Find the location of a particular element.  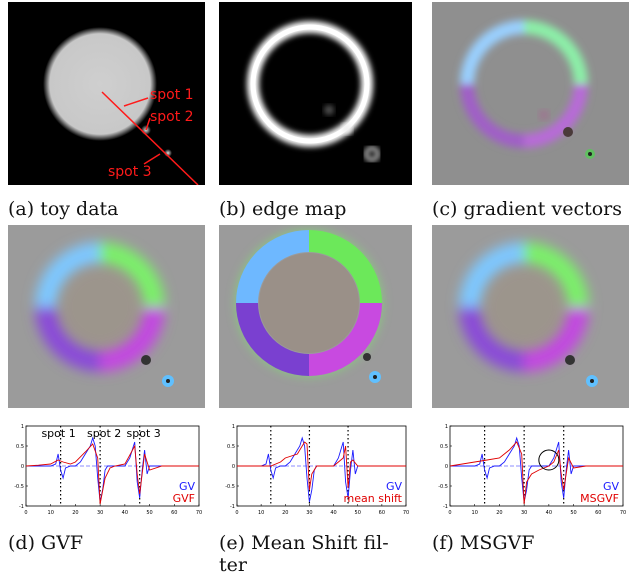

caption-e: (e) Mean Shift fil- ter is located at coordinates (304, 554).